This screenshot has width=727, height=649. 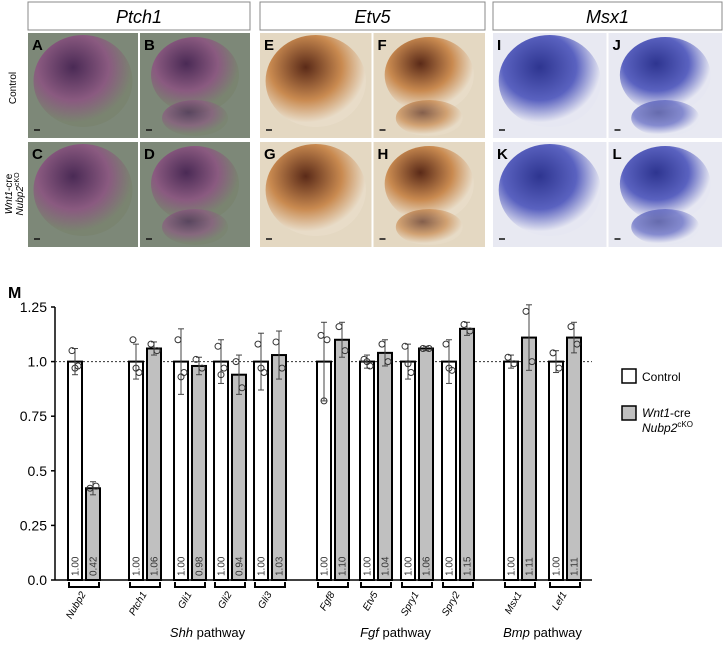 I want to click on legend-label: Nubp2cKO, so click(x=667, y=427).